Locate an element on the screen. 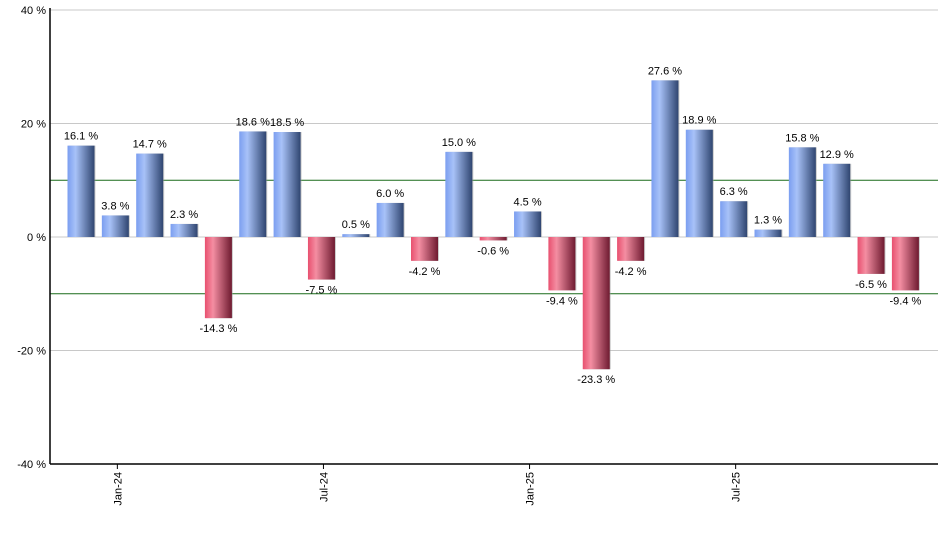  data-label: 18.9 % is located at coordinates (699, 121).